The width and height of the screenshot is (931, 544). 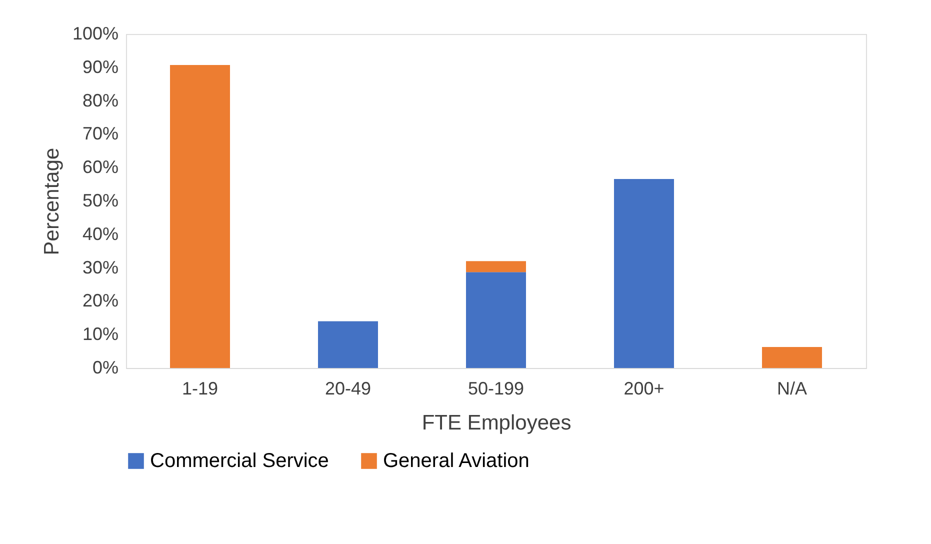 What do you see at coordinates (644, 388) in the screenshot?
I see `x-tick-label: 200+` at bounding box center [644, 388].